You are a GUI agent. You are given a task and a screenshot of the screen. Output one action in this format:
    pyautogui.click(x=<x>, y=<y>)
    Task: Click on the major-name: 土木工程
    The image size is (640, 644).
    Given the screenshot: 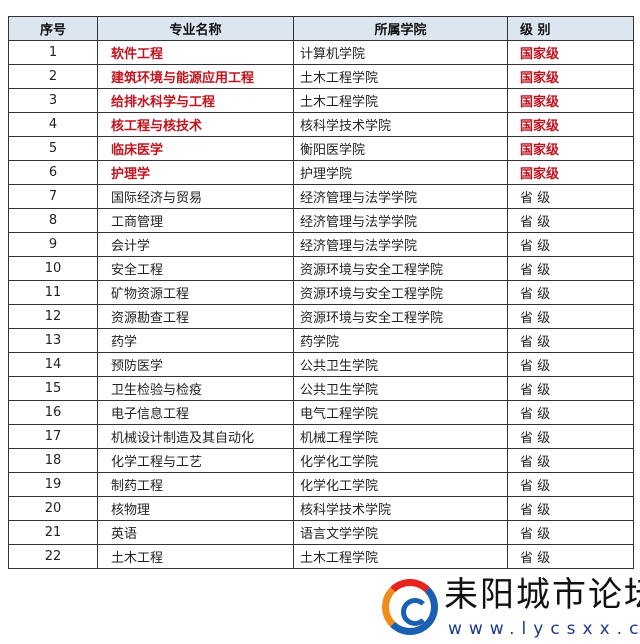 What is the action you would take?
    pyautogui.click(x=195, y=556)
    